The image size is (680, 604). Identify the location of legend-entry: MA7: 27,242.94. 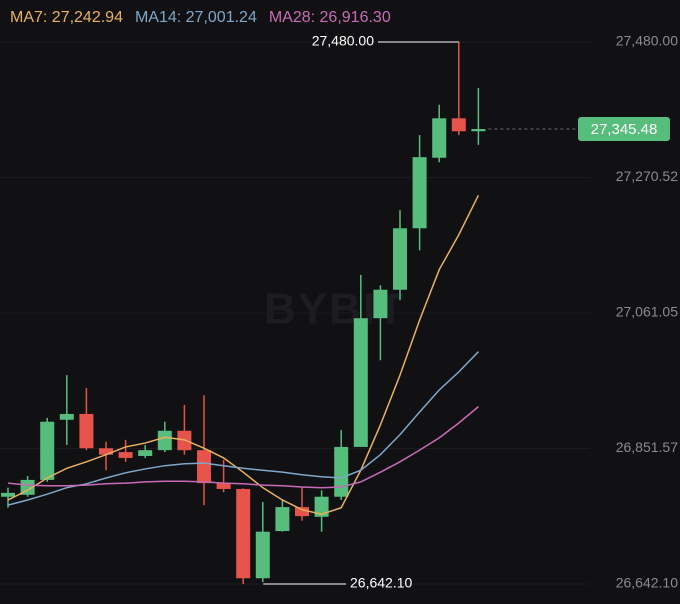
(66, 17).